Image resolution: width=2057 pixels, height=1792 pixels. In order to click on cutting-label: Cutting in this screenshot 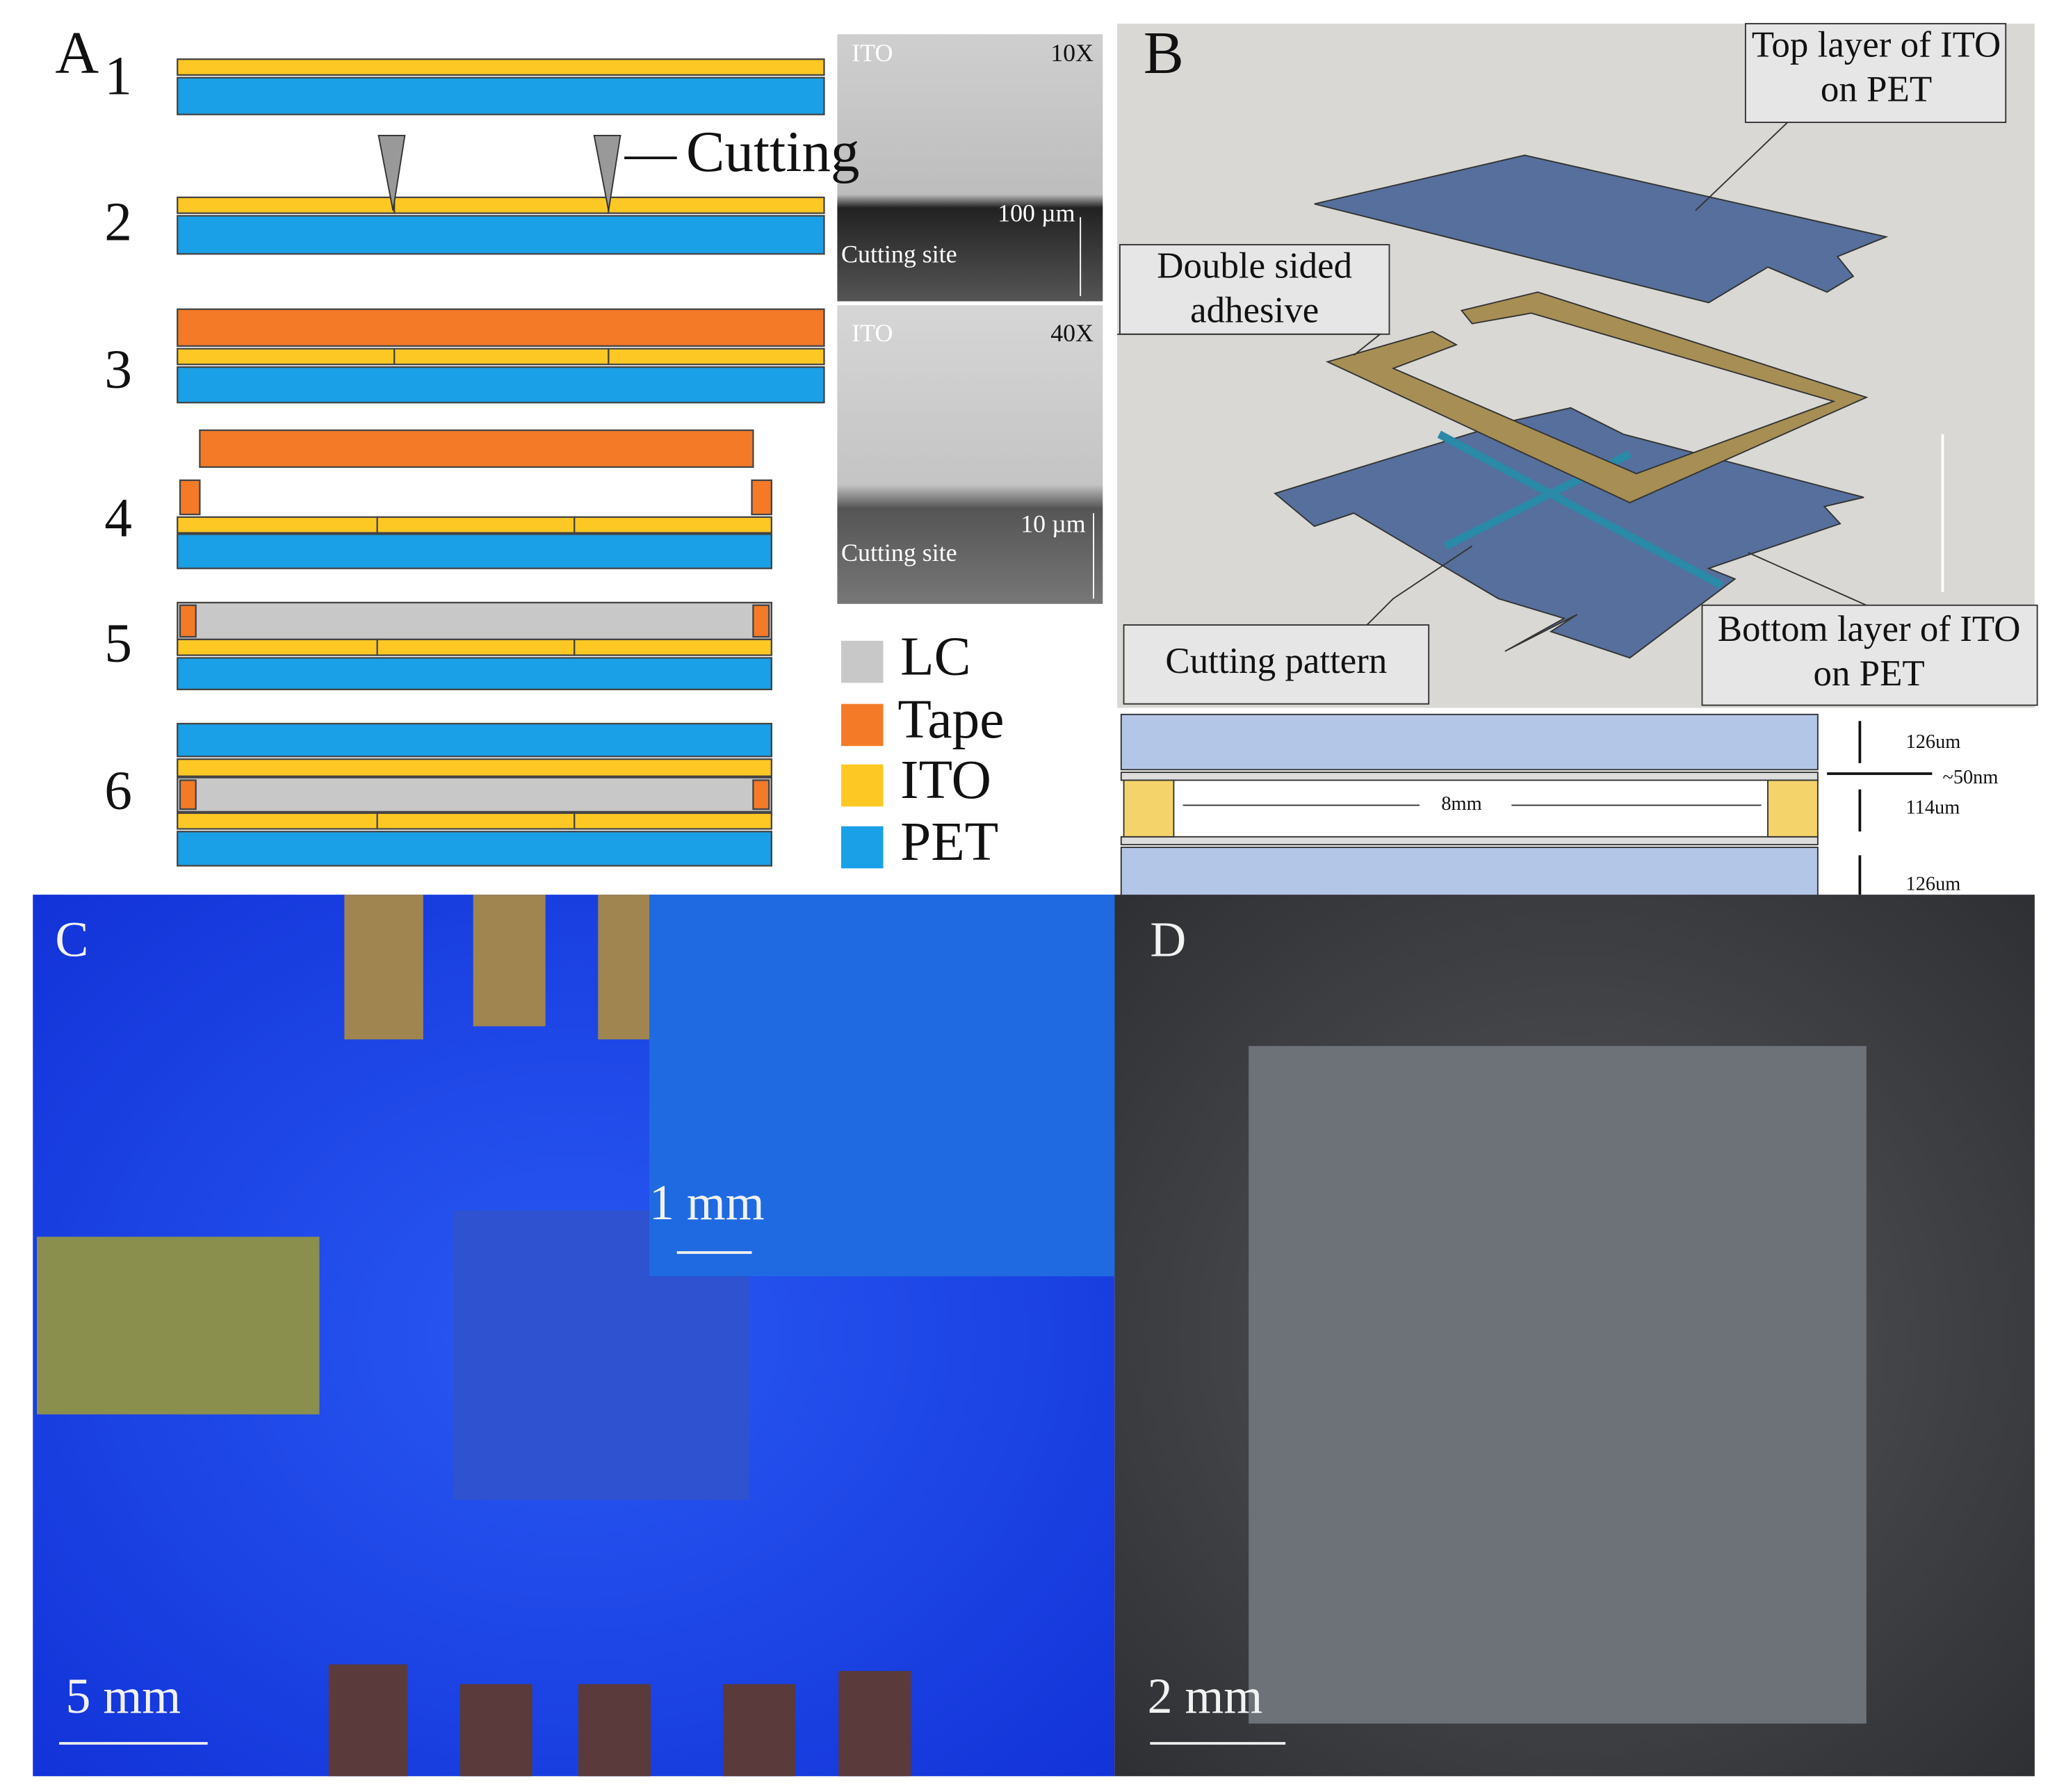, I will do `click(773, 152)`.